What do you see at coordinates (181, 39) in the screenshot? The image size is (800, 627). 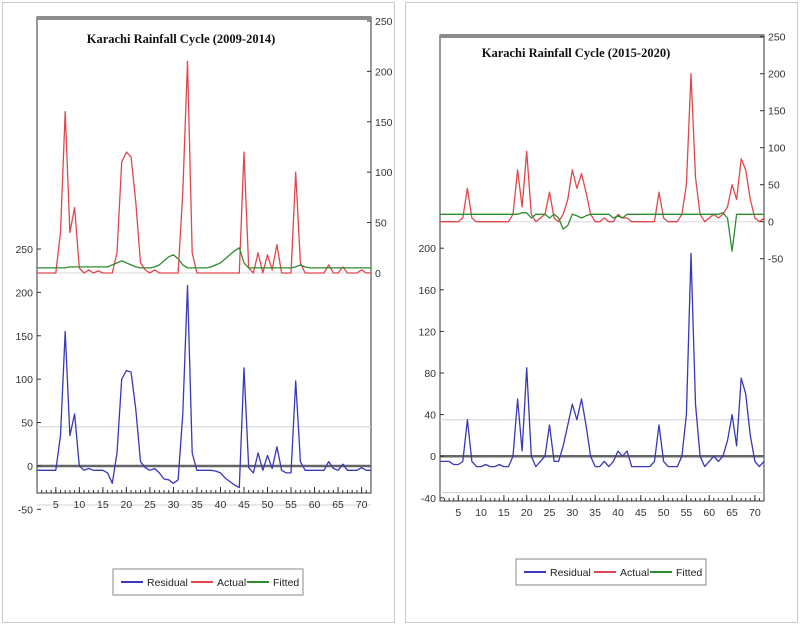 I see `chart-title: Karachi Rainfall Cycle (2009-2014)` at bounding box center [181, 39].